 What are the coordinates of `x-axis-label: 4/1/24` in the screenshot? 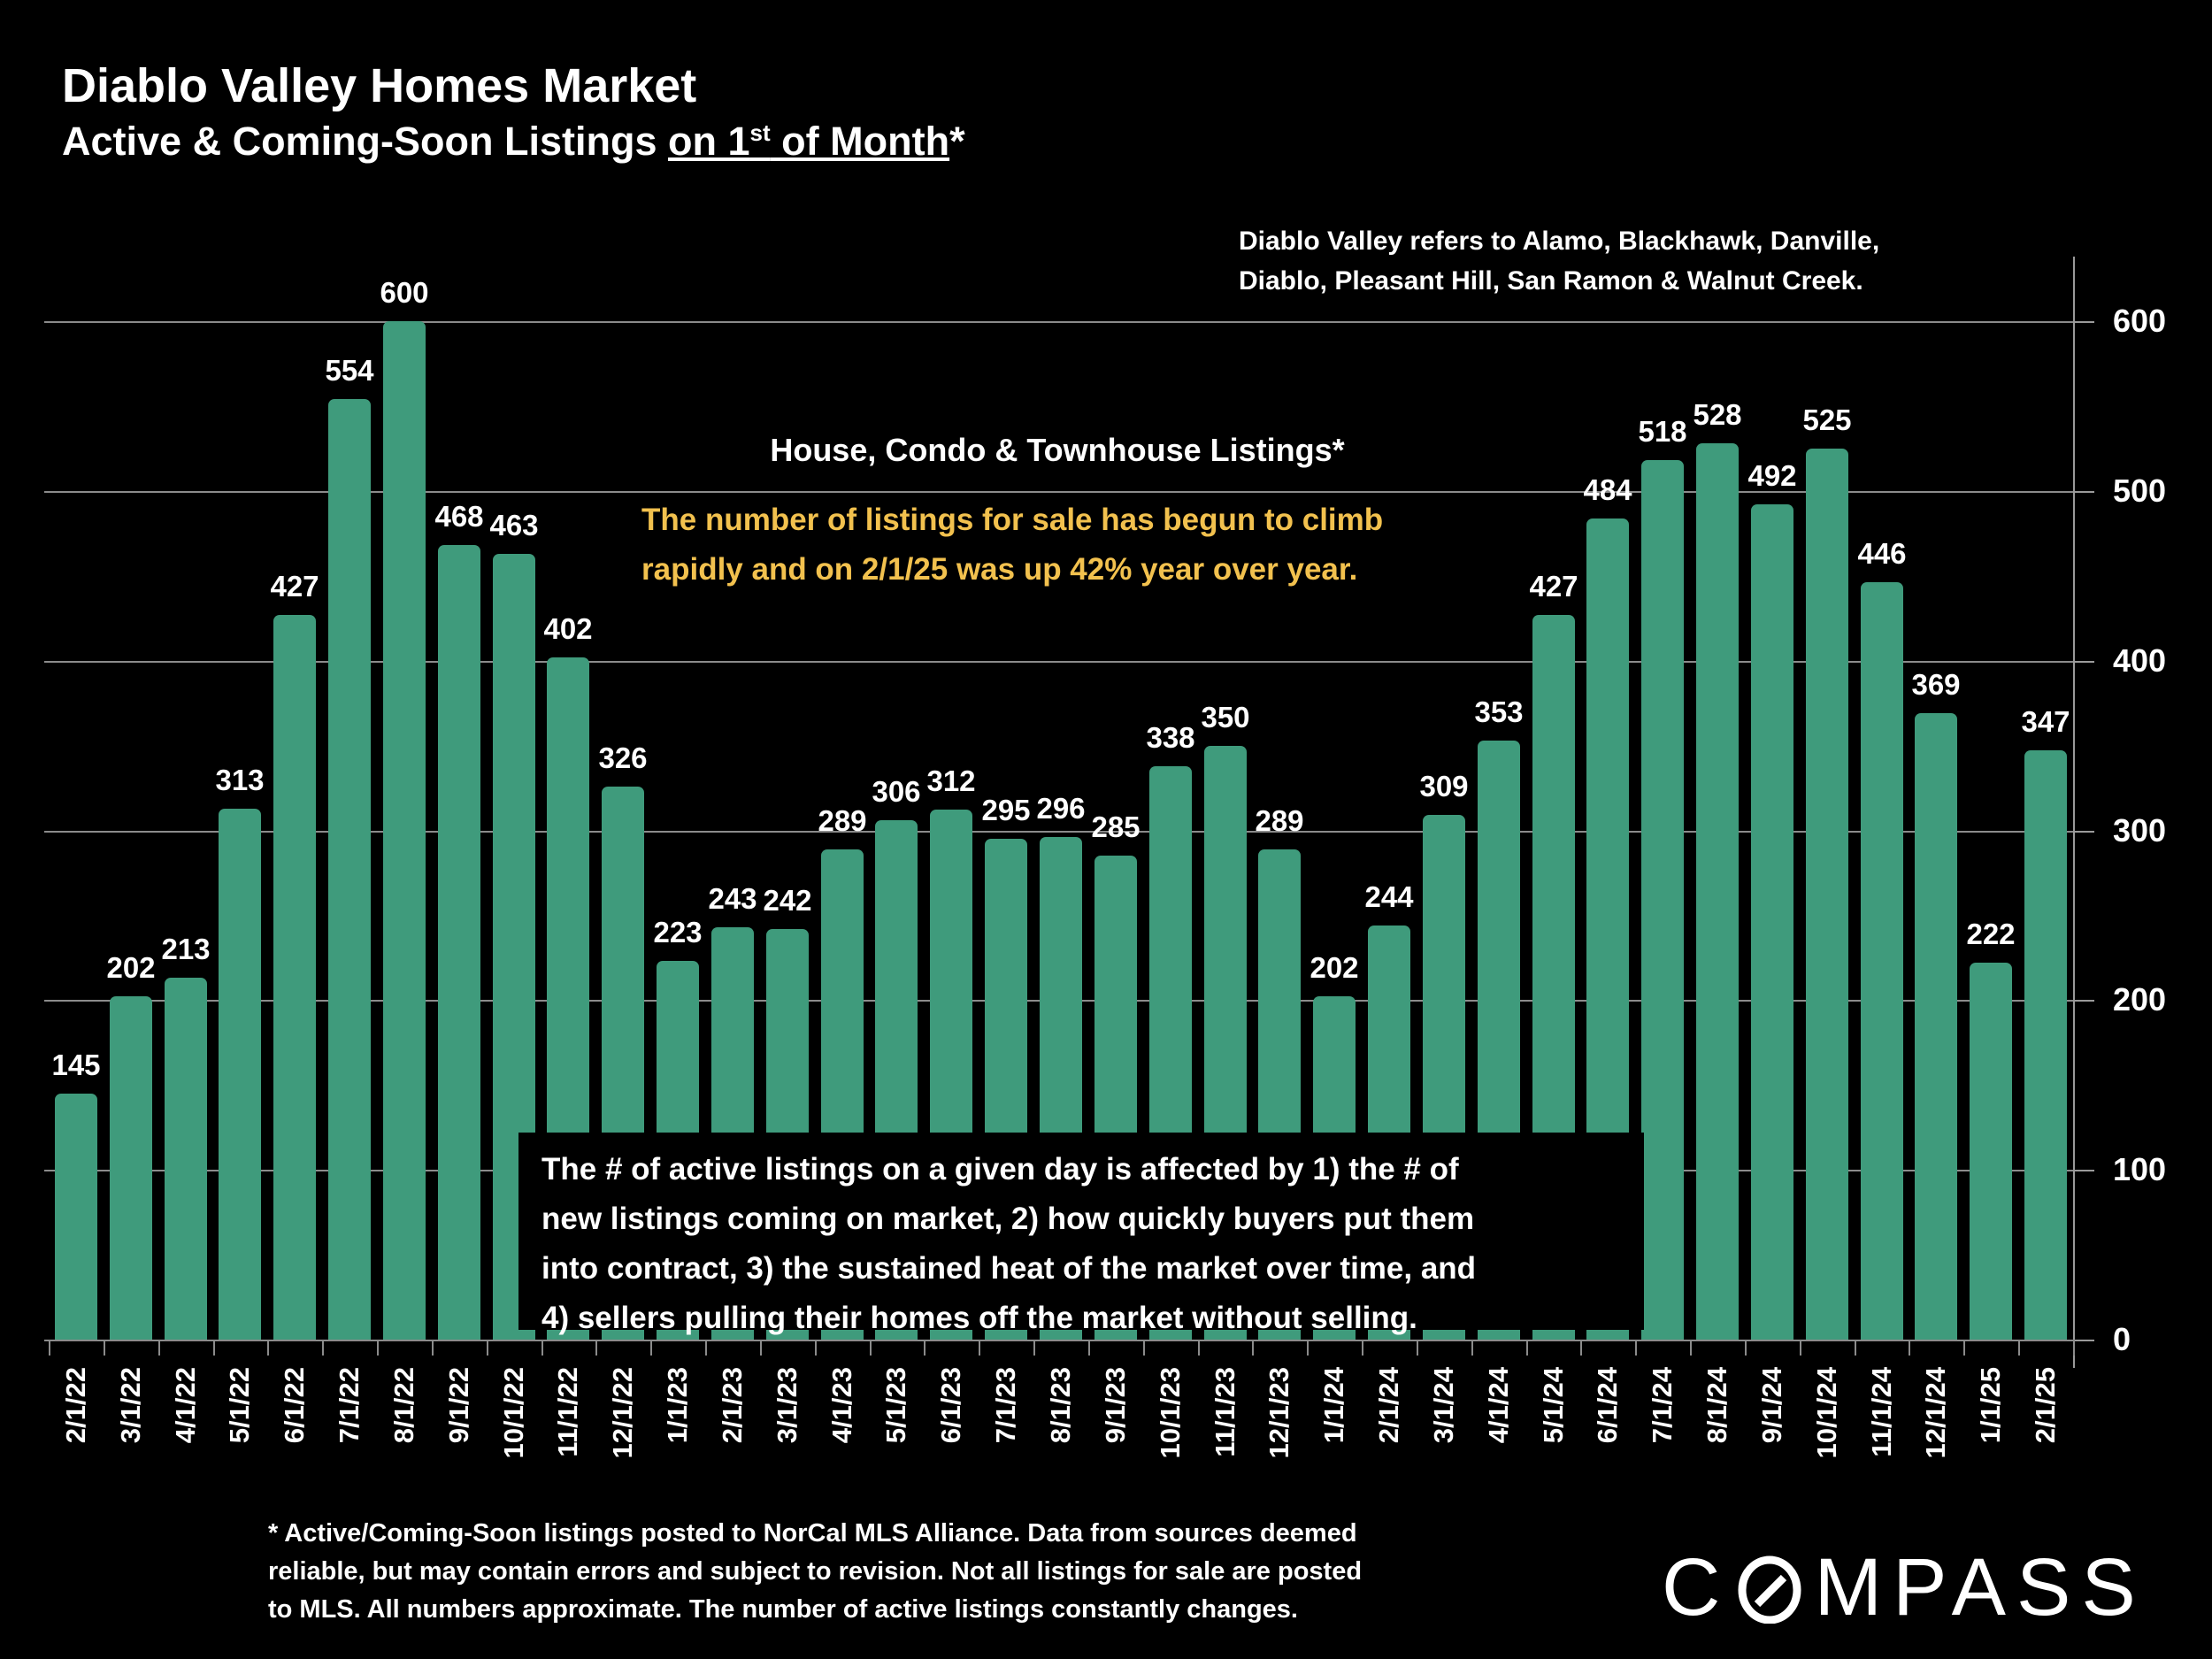 It's located at (1498, 1406).